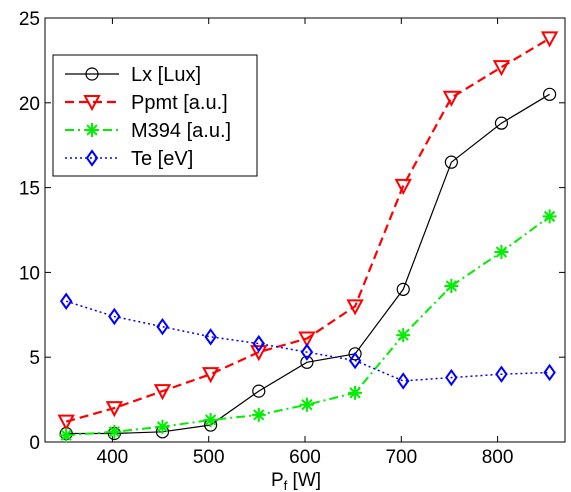 The height and width of the screenshot is (492, 571). What do you see at coordinates (29, 104) in the screenshot?
I see `y-tick-label-4: 20` at bounding box center [29, 104].